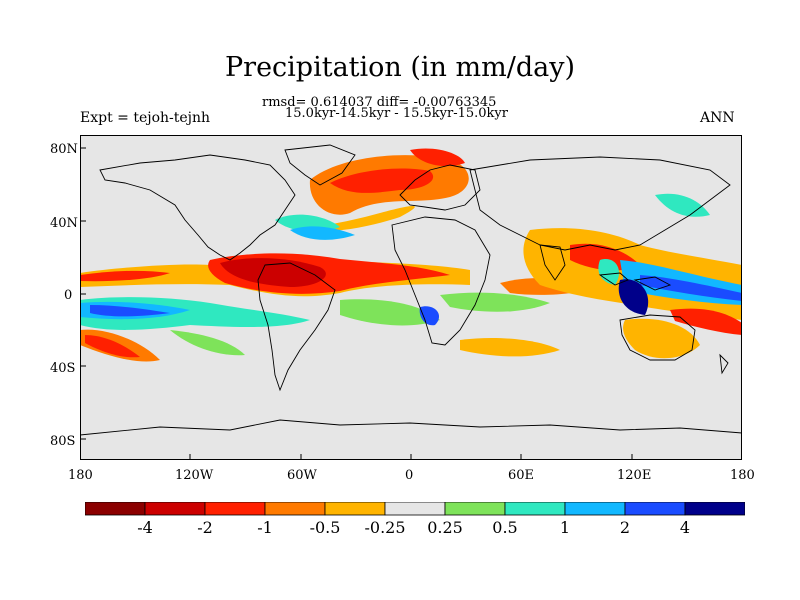 The width and height of the screenshot is (800, 600). Describe the element at coordinates (385, 527) in the screenshot. I see `colorbar-label: -0.25` at that location.